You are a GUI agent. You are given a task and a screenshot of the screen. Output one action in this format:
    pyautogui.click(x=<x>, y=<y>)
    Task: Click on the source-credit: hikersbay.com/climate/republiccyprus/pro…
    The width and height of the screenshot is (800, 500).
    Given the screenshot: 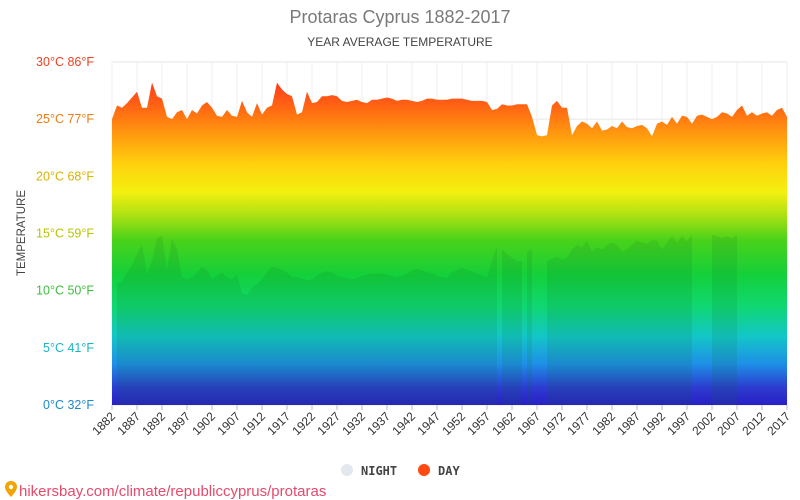 What is the action you would take?
    pyautogui.click(x=165, y=490)
    